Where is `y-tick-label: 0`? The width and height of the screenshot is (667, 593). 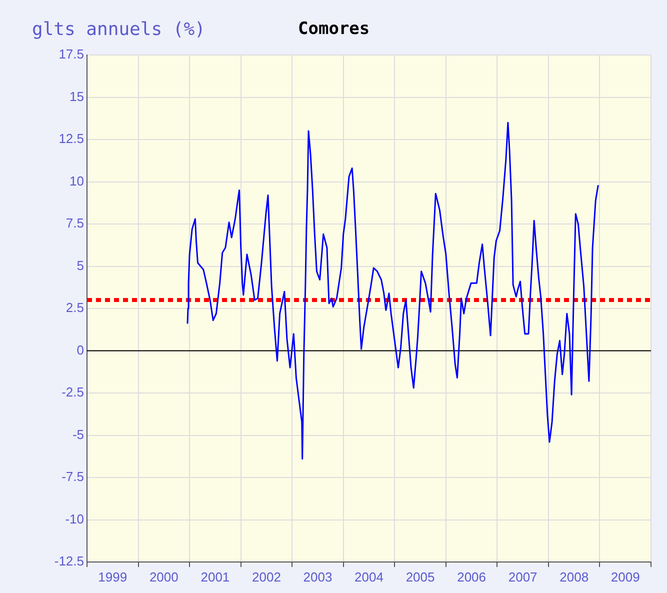 y-tick-label: 0 is located at coordinates (80, 350).